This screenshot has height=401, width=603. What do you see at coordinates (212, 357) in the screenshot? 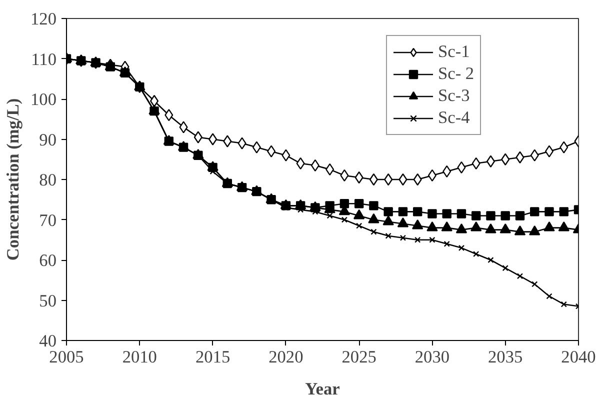
I see `x-tick-label: 2015` at bounding box center [212, 357].